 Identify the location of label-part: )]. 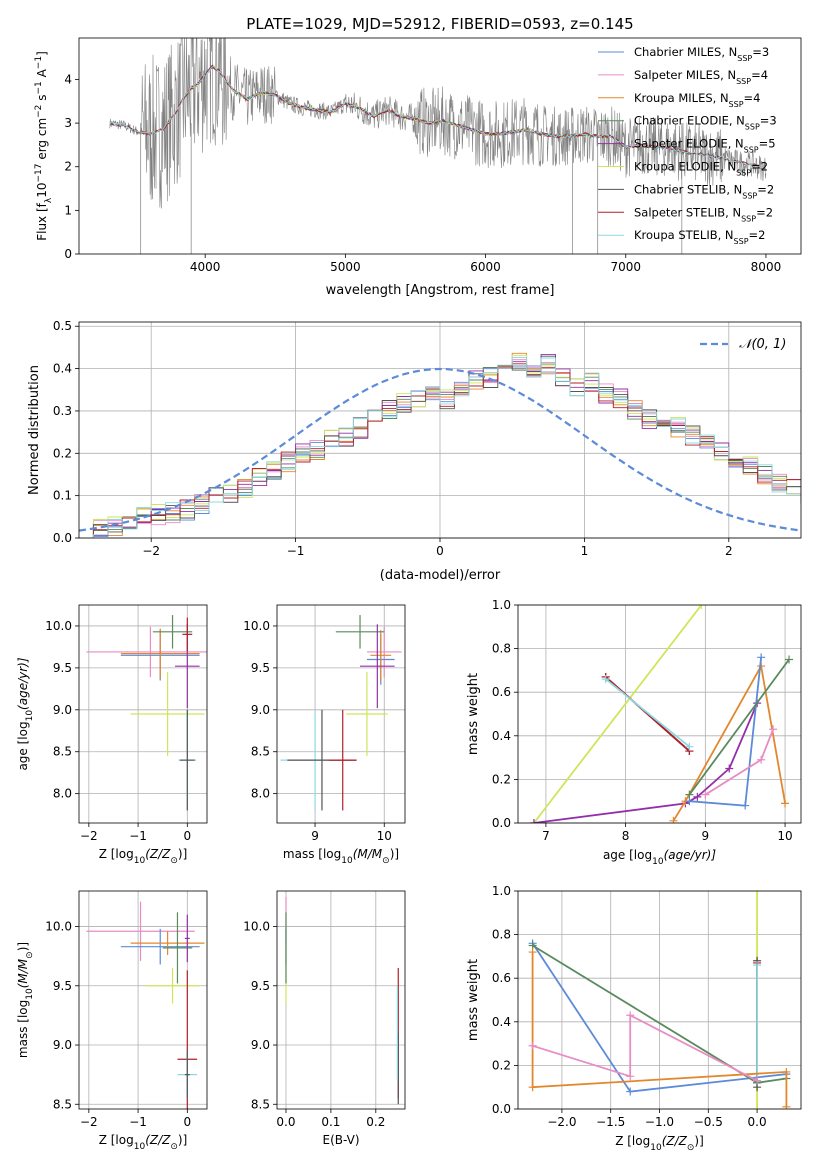
(182, 1140).